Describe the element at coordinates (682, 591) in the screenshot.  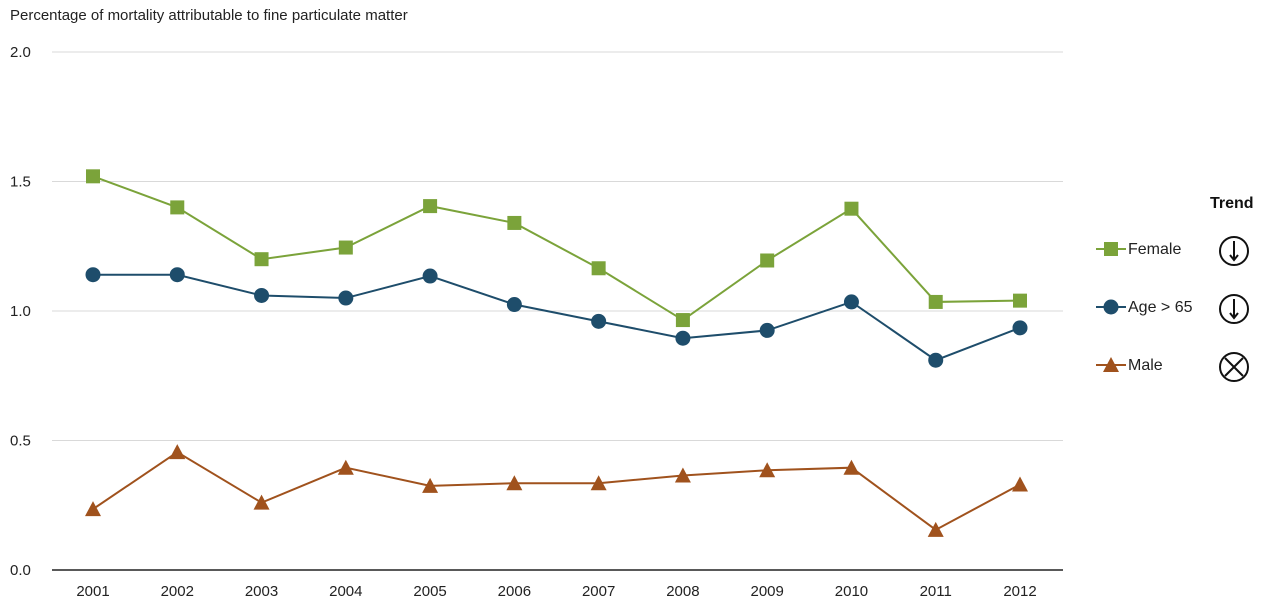
I see `x-tick-label: 2008` at that location.